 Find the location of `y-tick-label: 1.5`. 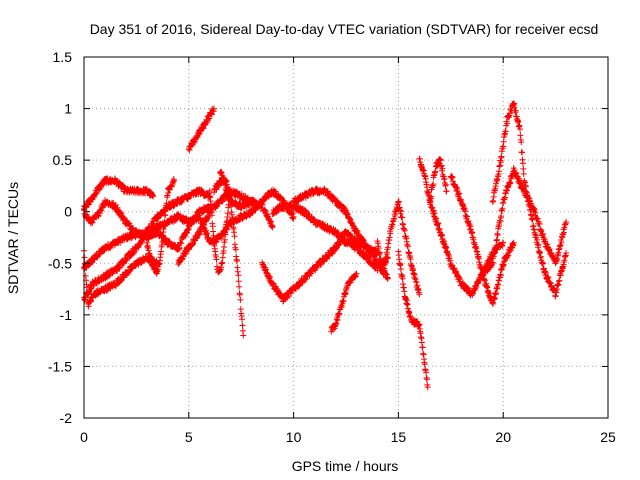

y-tick-label: 1.5 is located at coordinates (63, 57).